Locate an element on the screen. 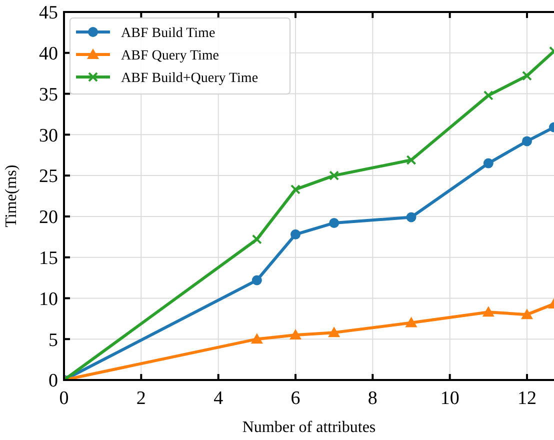 The image size is (554, 440). legend-label: ABF Build Time is located at coordinates (168, 33).